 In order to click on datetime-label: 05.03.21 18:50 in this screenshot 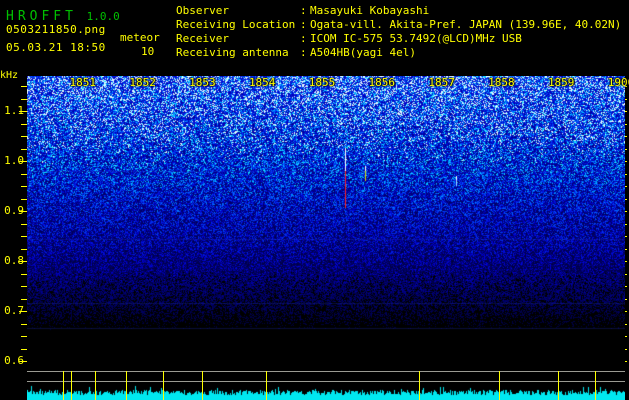, I will do `click(56, 47)`.